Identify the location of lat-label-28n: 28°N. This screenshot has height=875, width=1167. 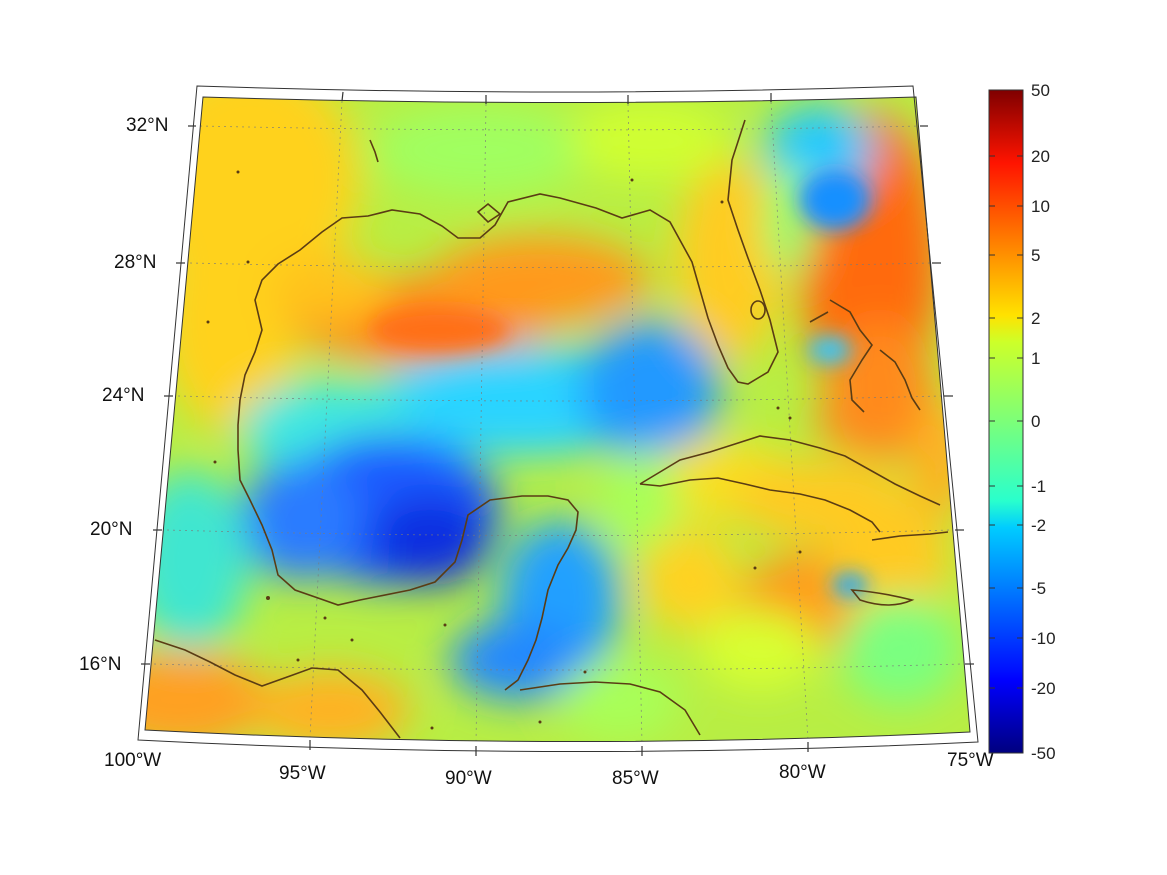
(135, 262).